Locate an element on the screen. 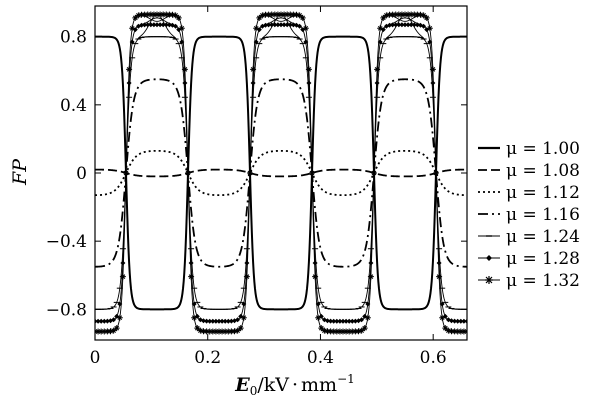 This screenshot has width=605, height=399. y-tick-label: 0.4 is located at coordinates (73, 106).